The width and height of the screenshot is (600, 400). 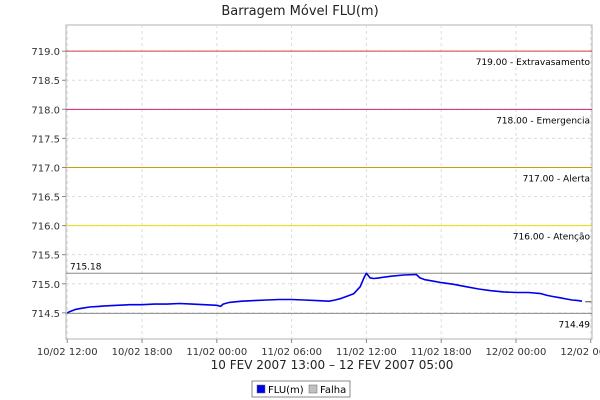 I want to click on x-tick-label: 11/02 00:00, so click(x=216, y=352).